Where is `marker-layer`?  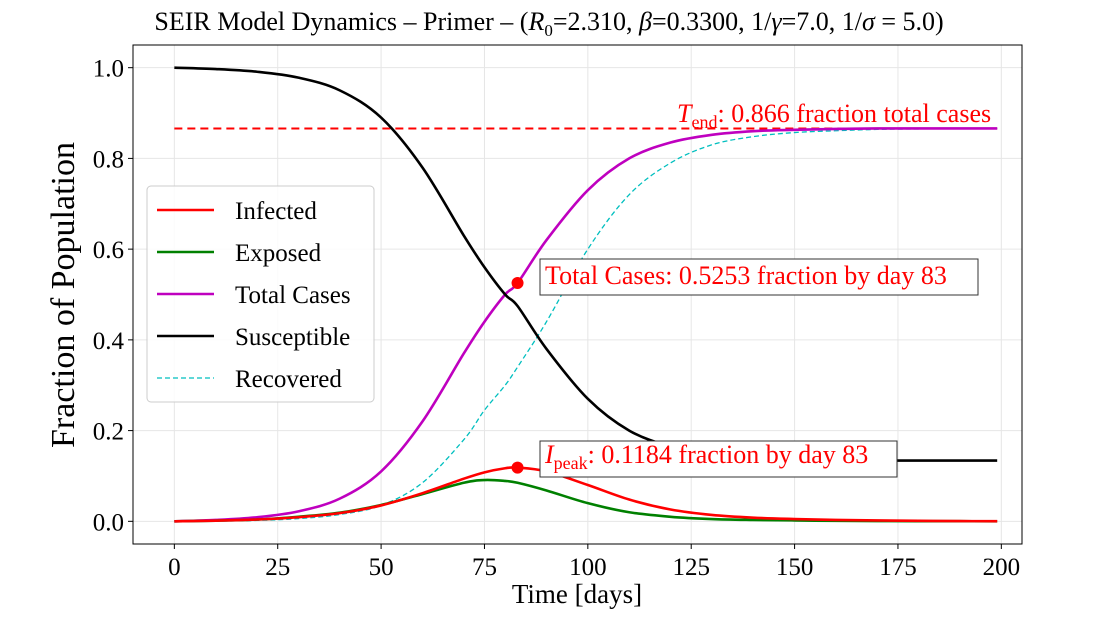 marker-layer is located at coordinates (517, 375).